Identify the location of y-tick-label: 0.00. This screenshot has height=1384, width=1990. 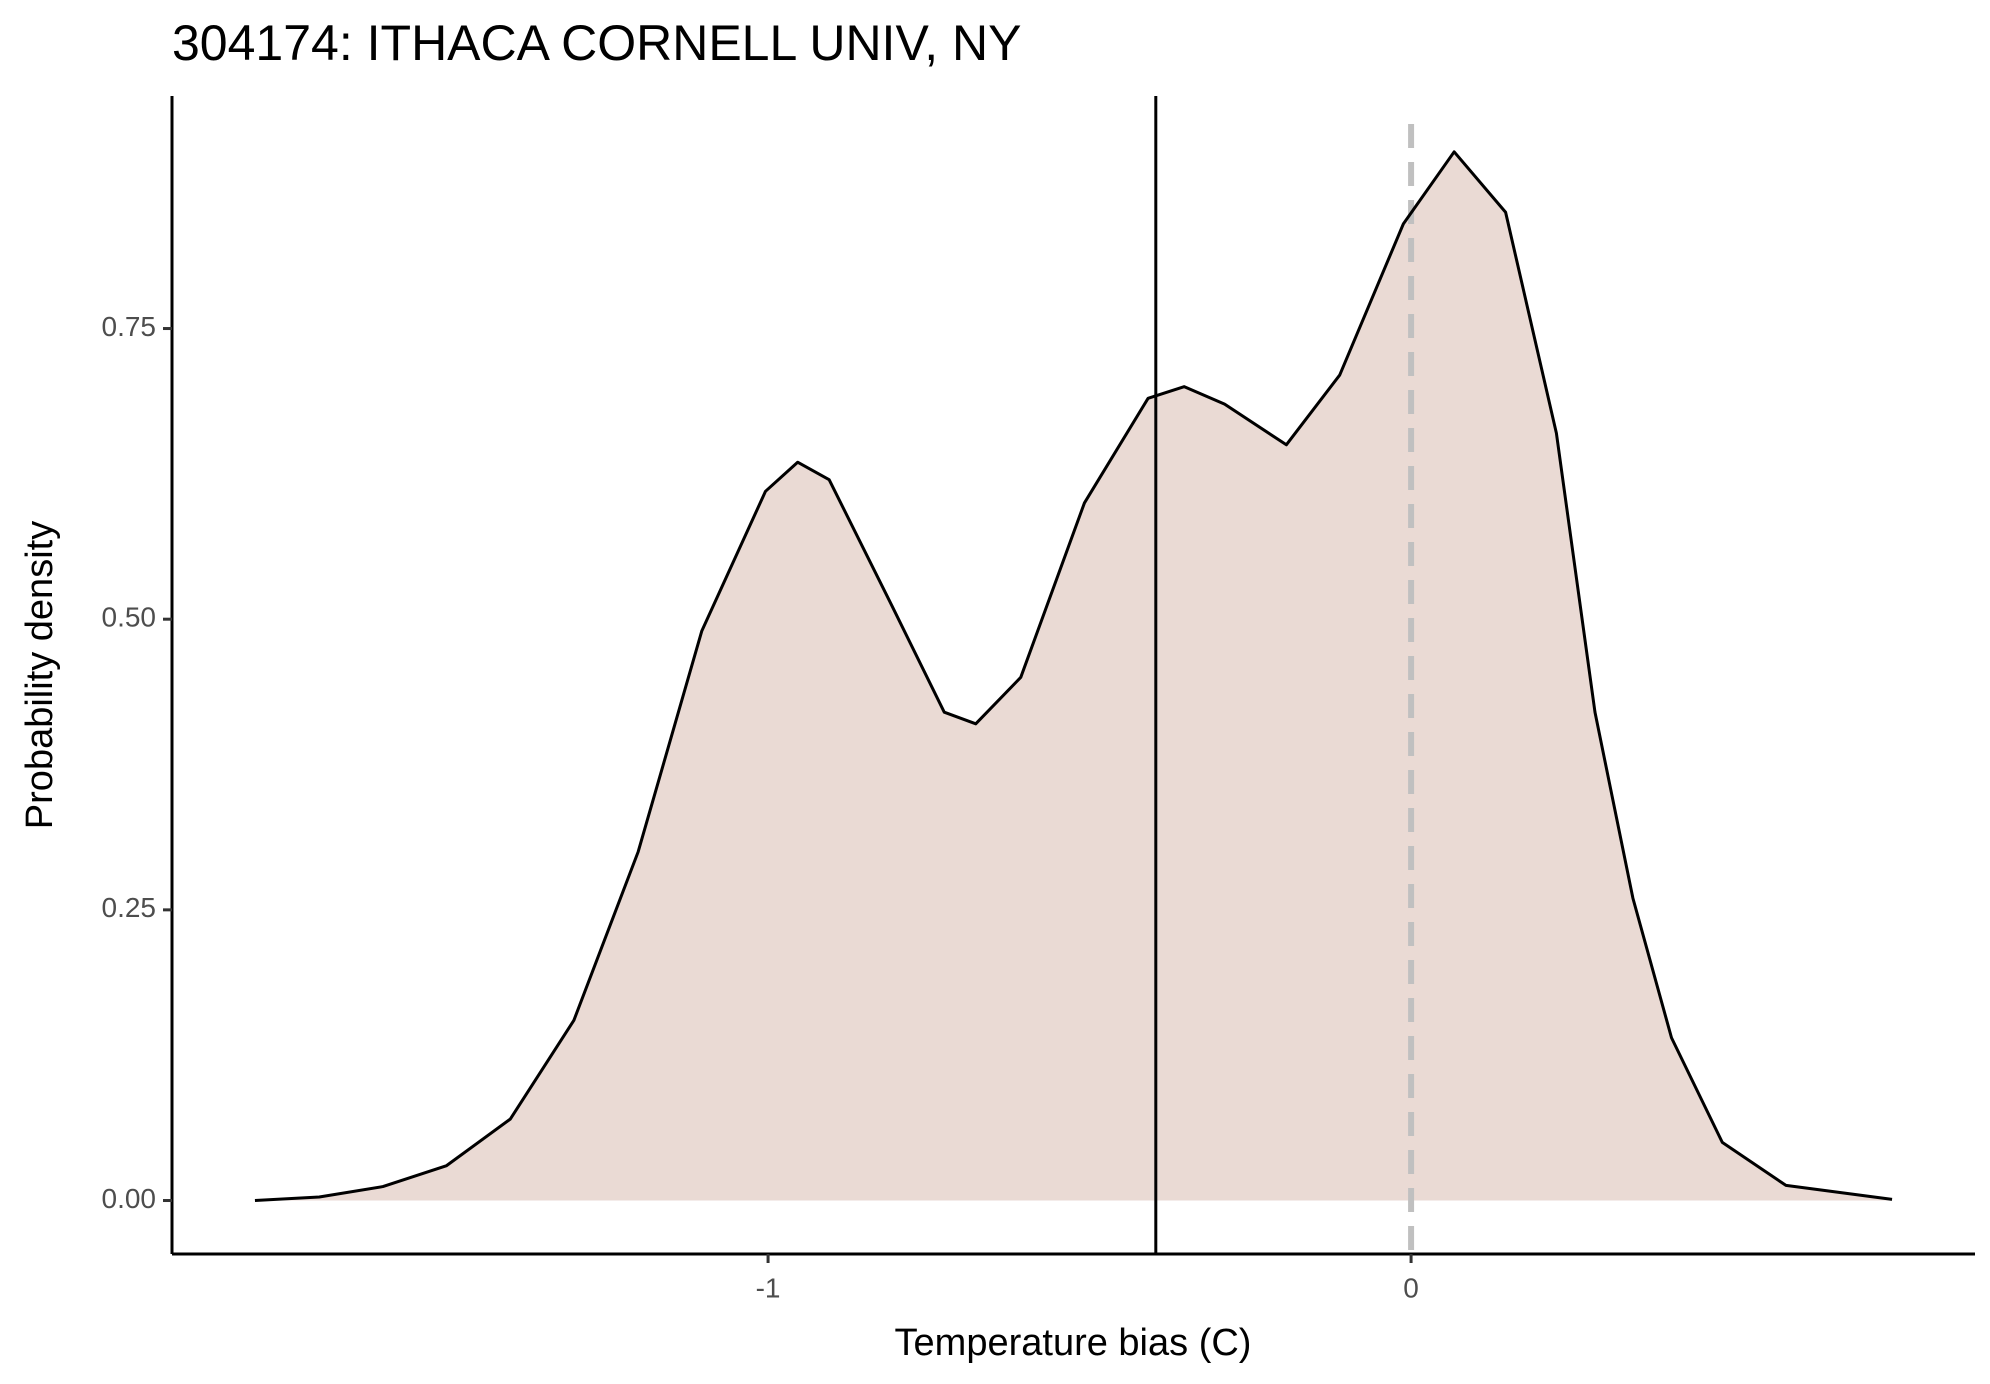
(129, 1198).